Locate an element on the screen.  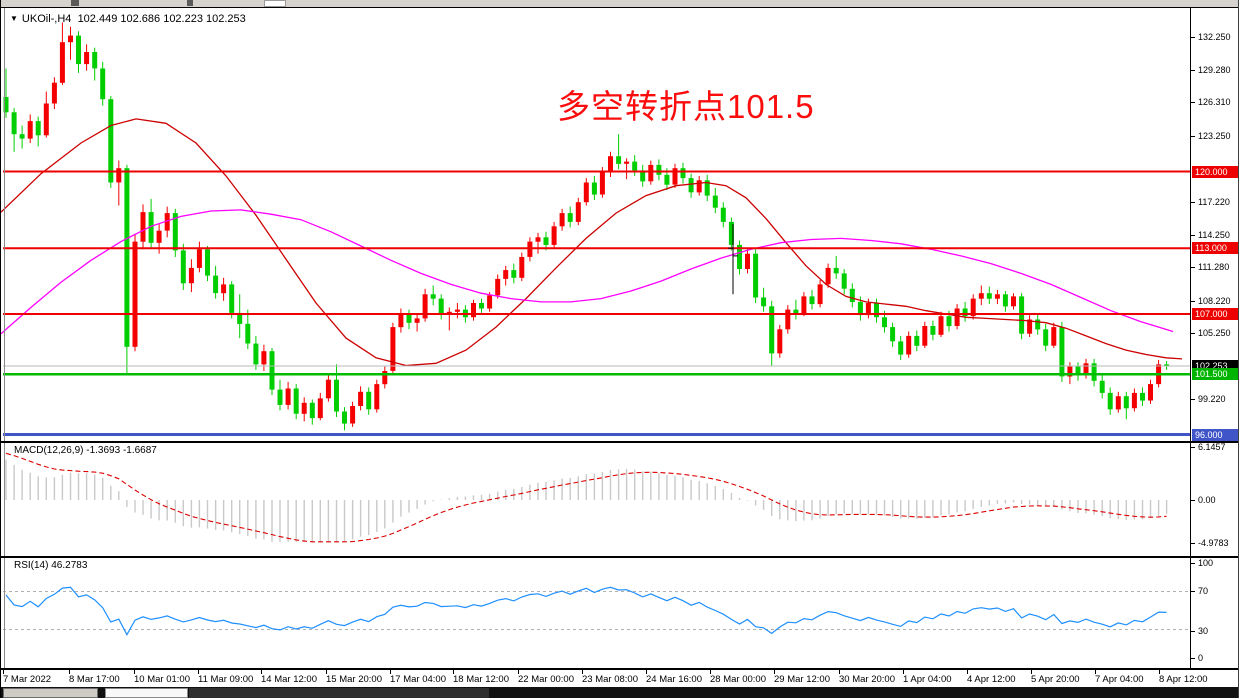
window-bottom-tabs is located at coordinates (619, 692).